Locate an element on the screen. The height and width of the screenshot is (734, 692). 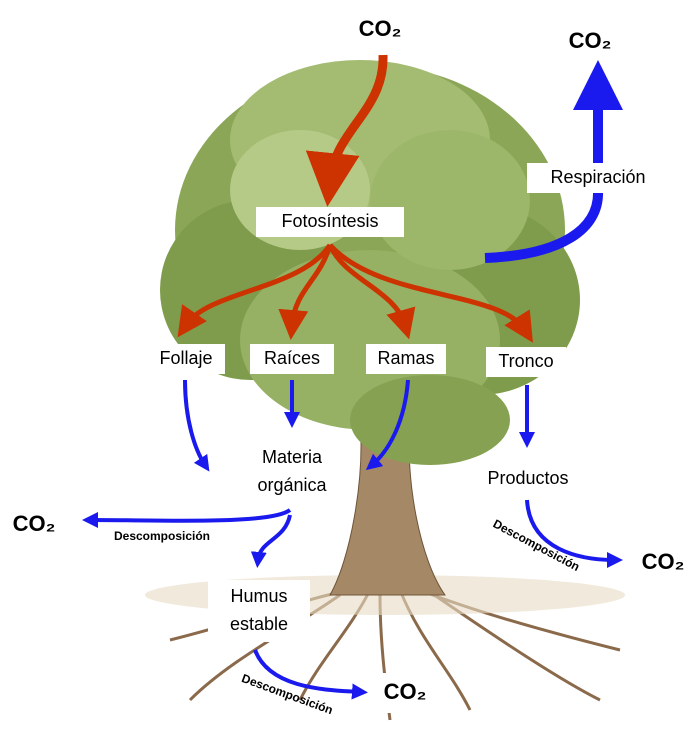
pool-label: Ramas is located at coordinates (405, 358).